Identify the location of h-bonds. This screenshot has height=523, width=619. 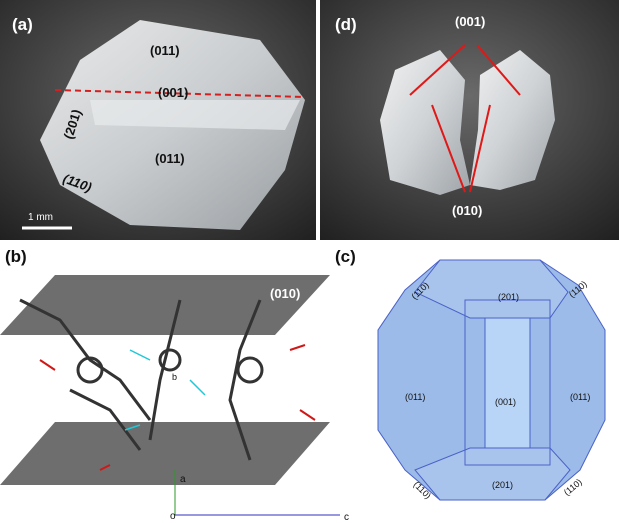
(165, 390).